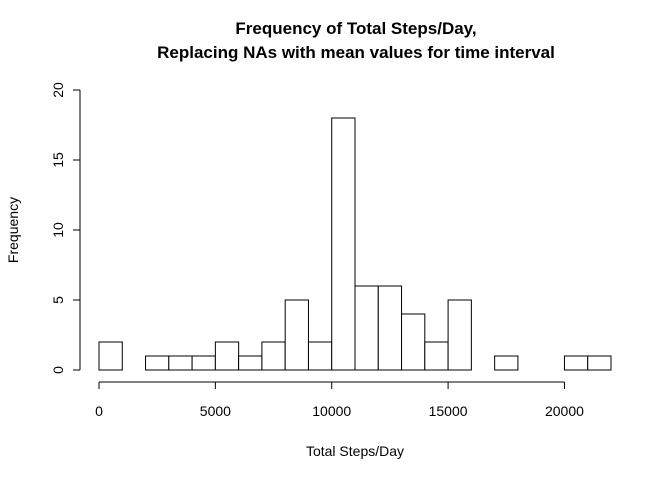  What do you see at coordinates (58, 370) in the screenshot?
I see `y-tick-label: 0` at bounding box center [58, 370].